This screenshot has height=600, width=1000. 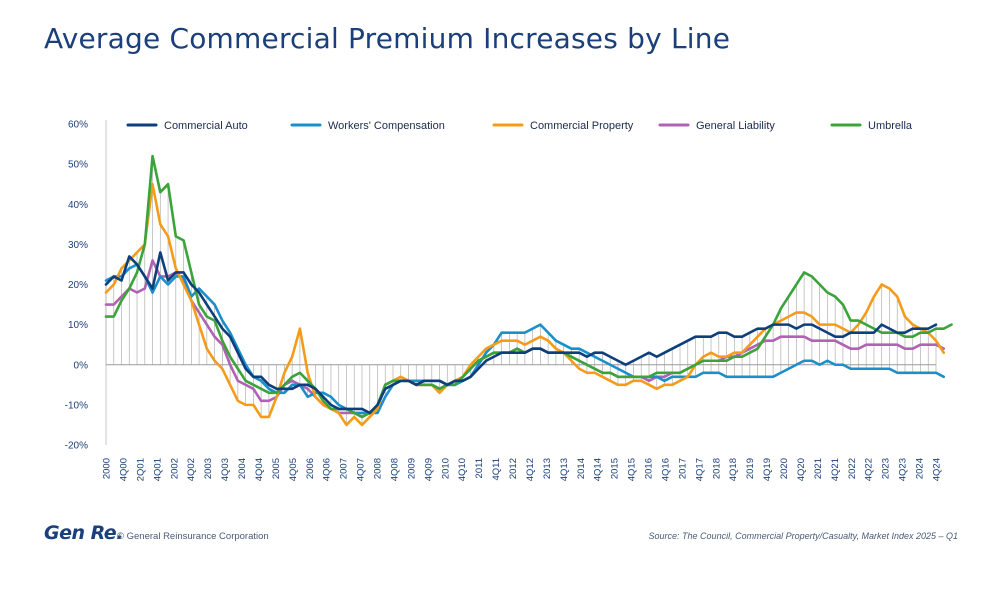 What do you see at coordinates (76, 446) in the screenshot?
I see `y-tick-label: -20%` at bounding box center [76, 446].